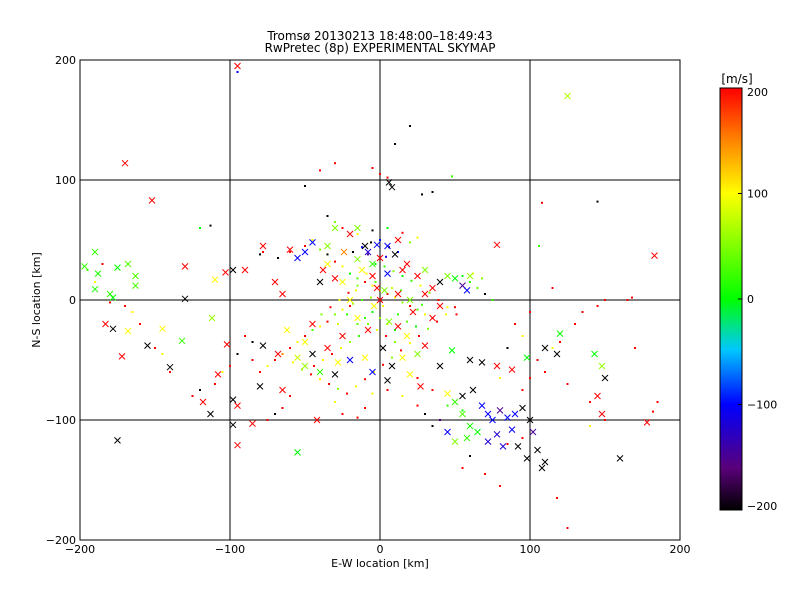 The image size is (800, 604). What do you see at coordinates (757, 194) in the screenshot?
I see `colorbar-tick-label: 100` at bounding box center [757, 194].